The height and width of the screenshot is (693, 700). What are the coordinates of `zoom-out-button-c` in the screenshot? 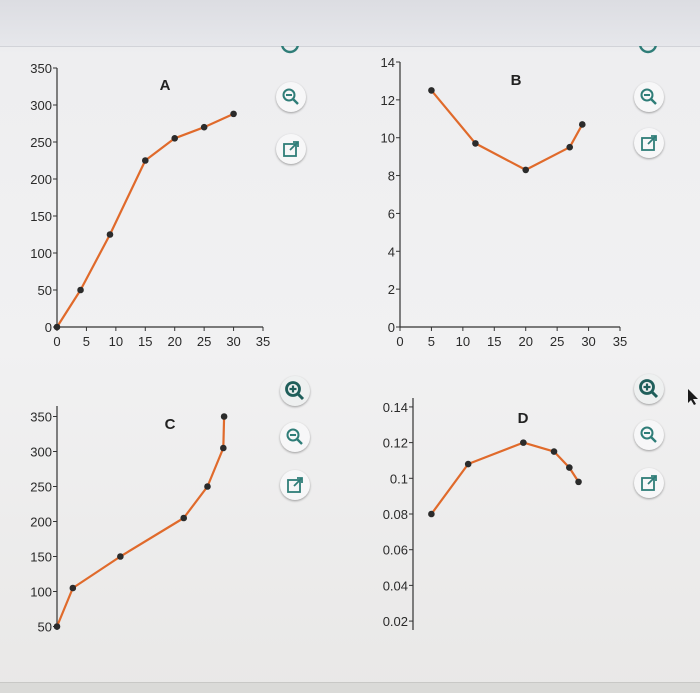 It's located at (295, 437).